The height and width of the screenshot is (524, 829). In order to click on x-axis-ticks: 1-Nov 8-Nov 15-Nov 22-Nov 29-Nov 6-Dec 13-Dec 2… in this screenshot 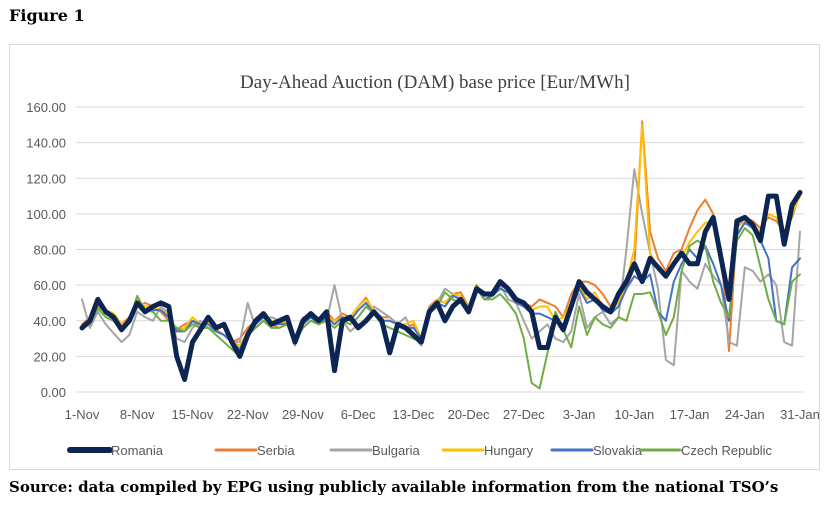, I will do `click(442, 414)`.